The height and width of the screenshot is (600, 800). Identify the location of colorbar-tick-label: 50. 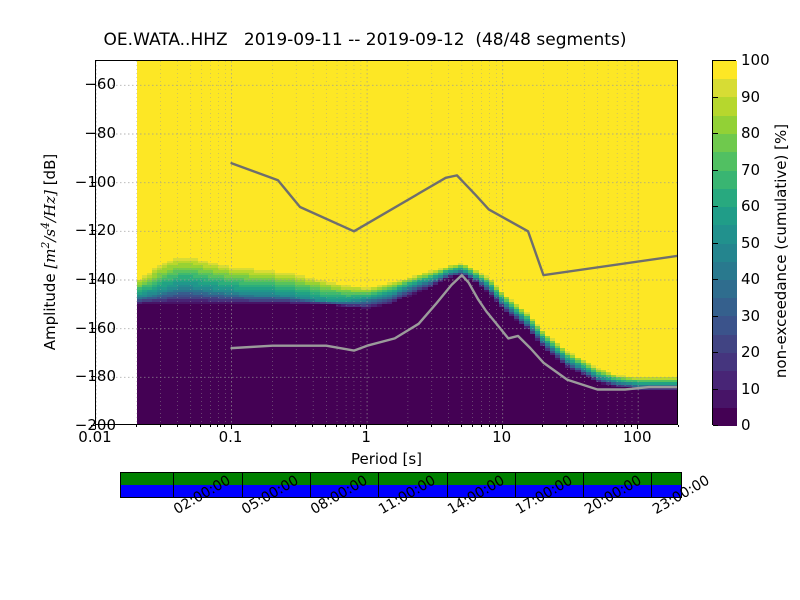
(751, 242).